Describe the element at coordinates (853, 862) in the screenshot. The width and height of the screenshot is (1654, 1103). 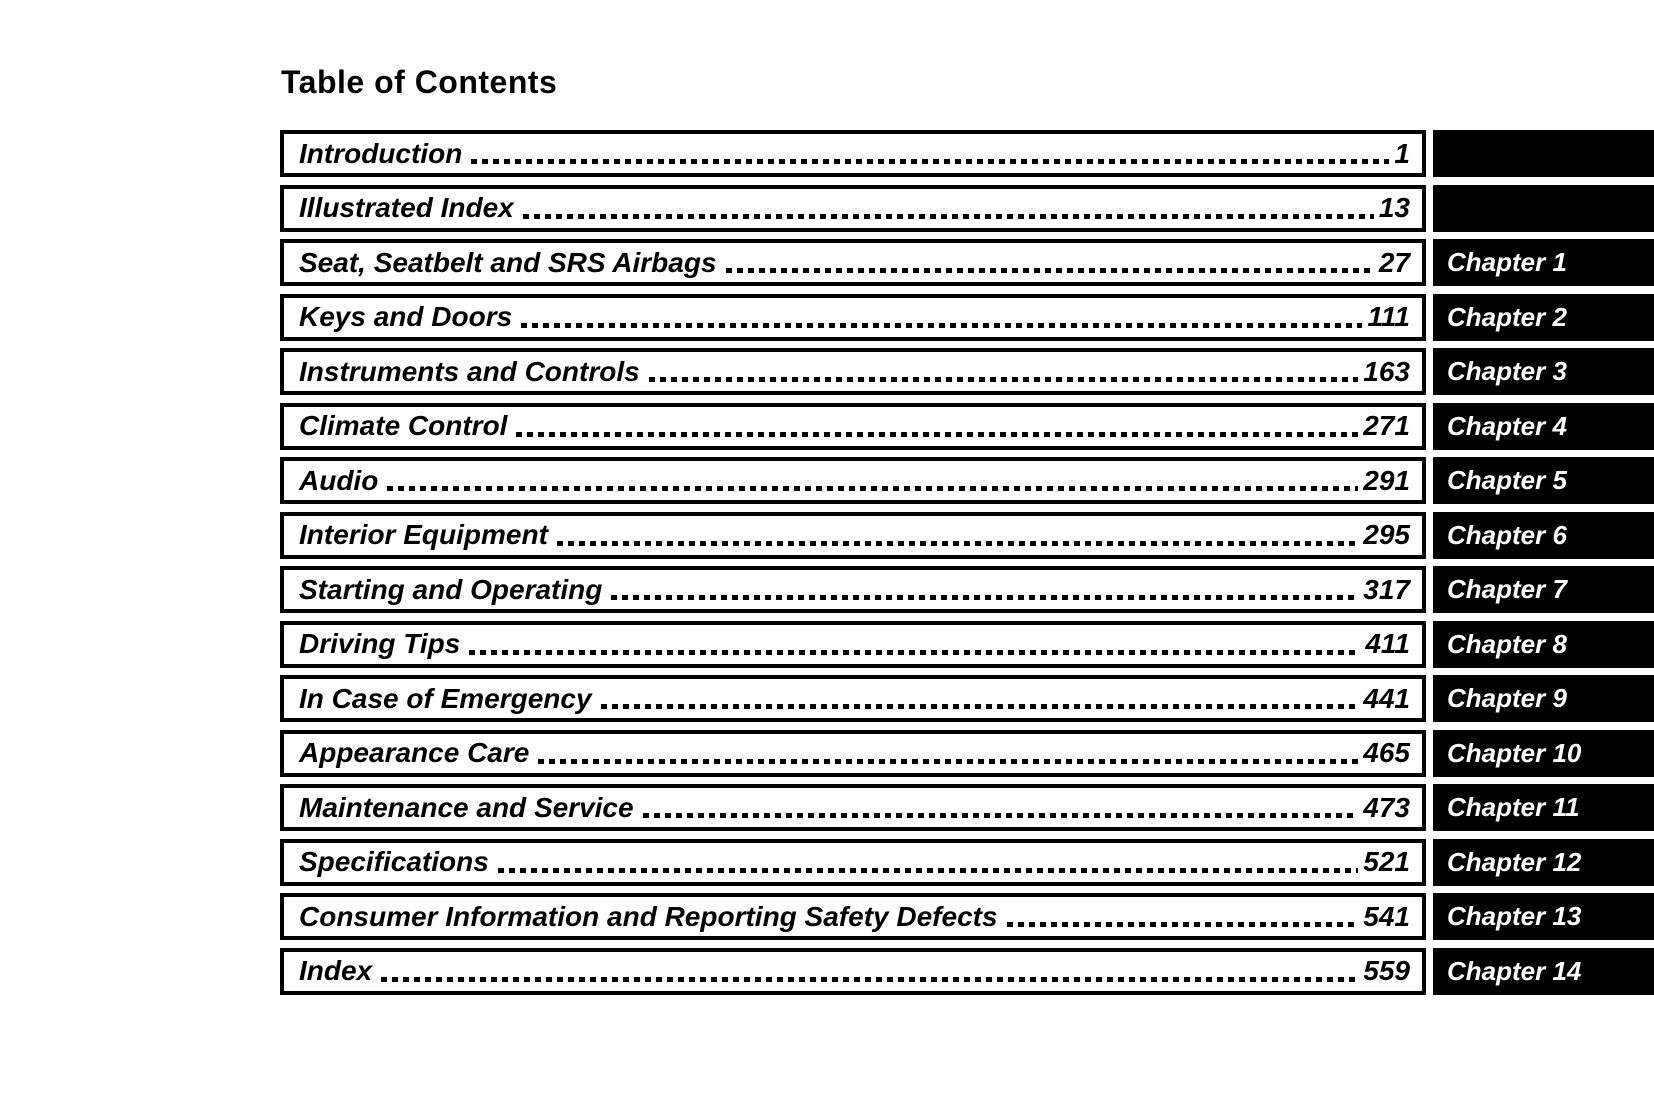
I see `toc-entry-box: Specifications 521` at that location.